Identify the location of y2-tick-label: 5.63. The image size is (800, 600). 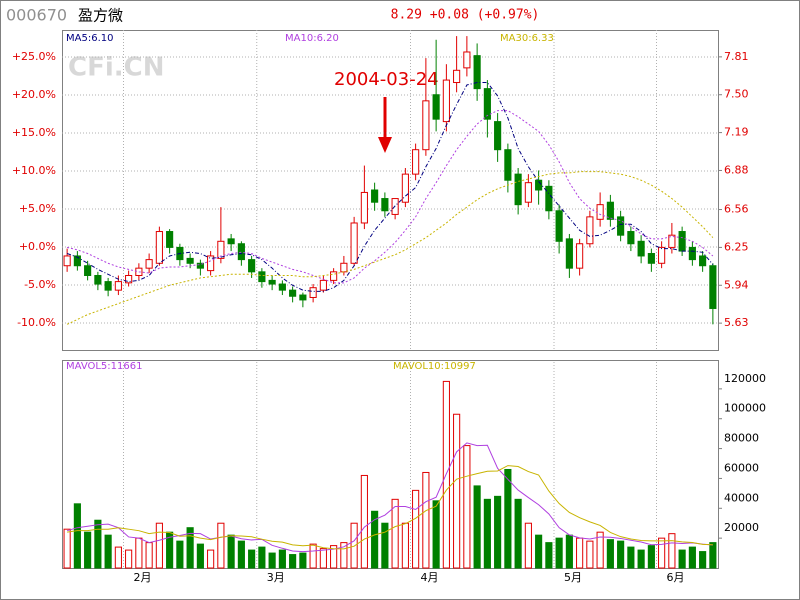
(736, 322).